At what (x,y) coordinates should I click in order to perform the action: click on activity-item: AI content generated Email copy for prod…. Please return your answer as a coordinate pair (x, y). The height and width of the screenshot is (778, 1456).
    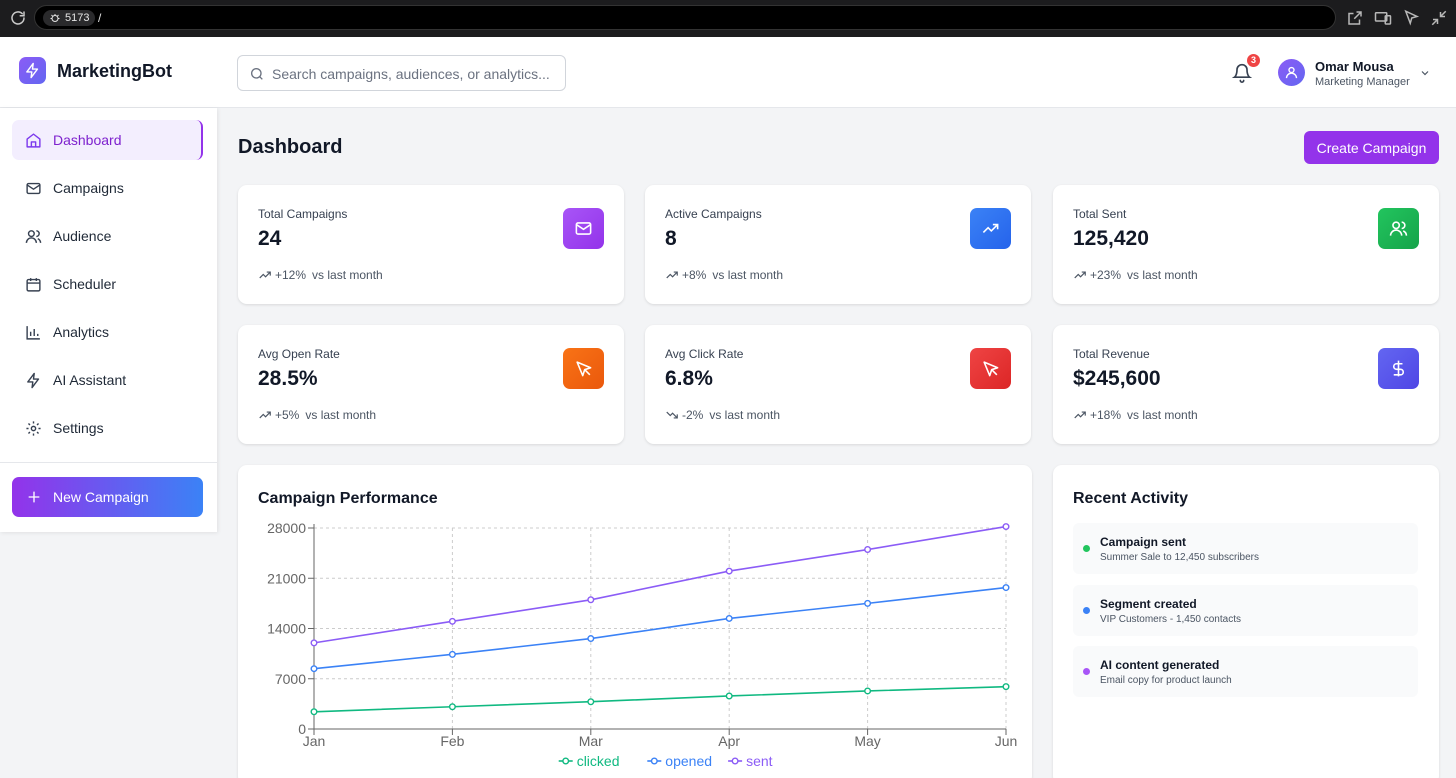
    Looking at the image, I should click on (1245, 671).